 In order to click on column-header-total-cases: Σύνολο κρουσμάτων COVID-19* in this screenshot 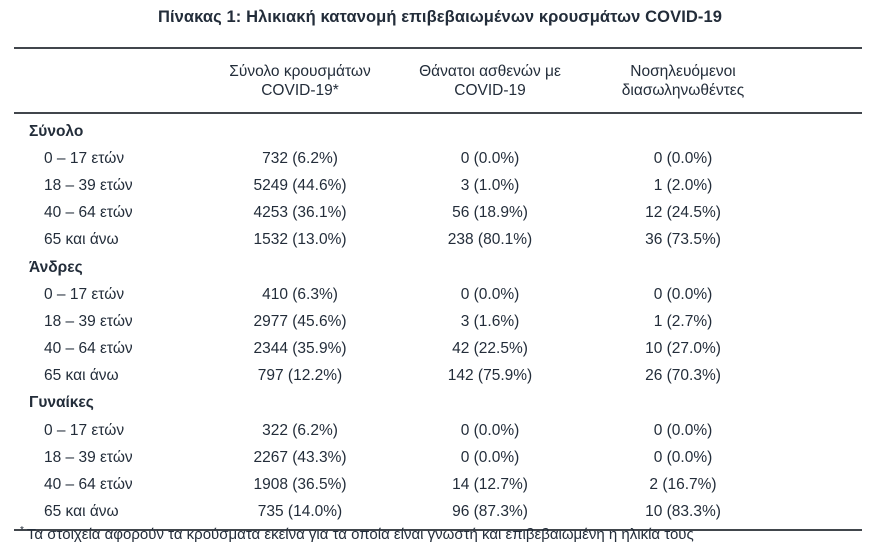, I will do `click(300, 81)`.